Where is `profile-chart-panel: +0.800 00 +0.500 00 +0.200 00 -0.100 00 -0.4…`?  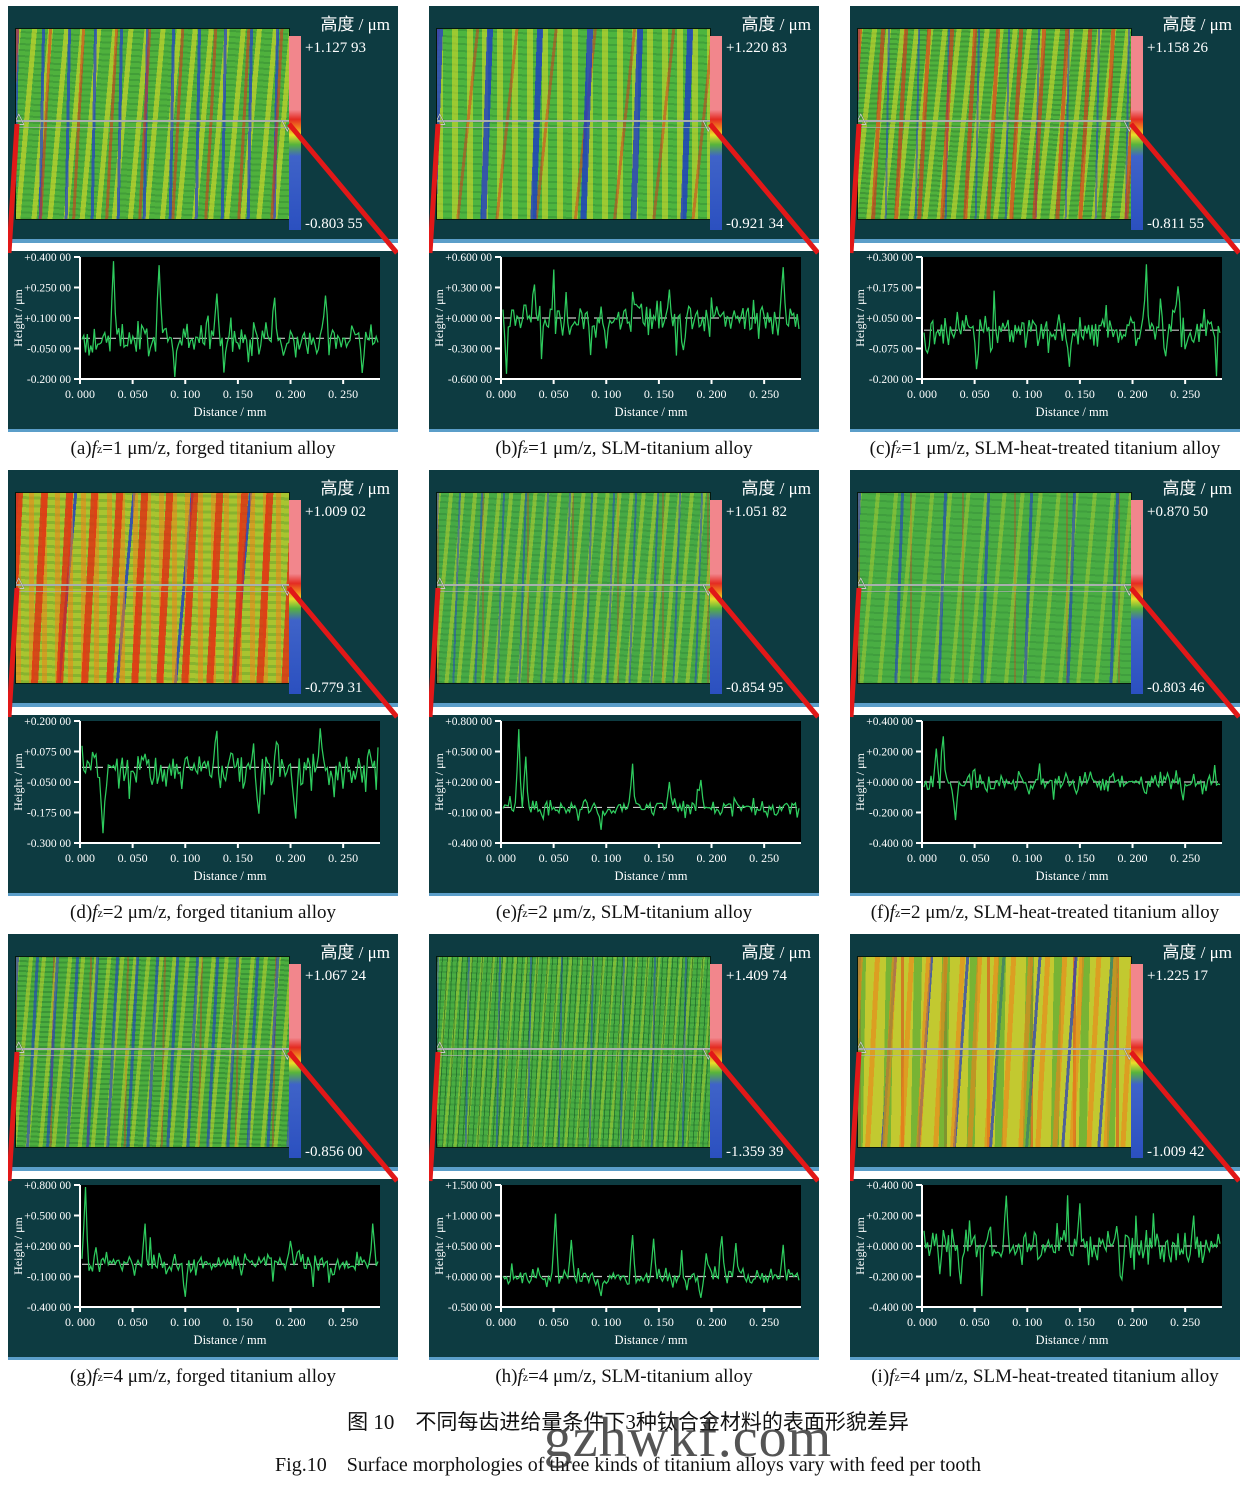 profile-chart-panel: +0.800 00 +0.500 00 +0.200 00 -0.100 00 -0.4… is located at coordinates (203, 1269).